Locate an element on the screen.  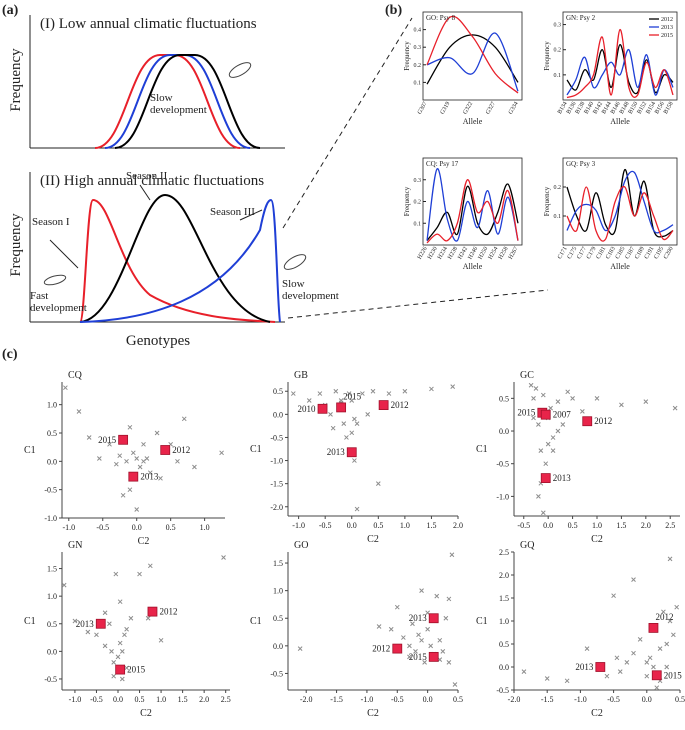
x-tick-label: C200 is located at coordinates (669, 253).